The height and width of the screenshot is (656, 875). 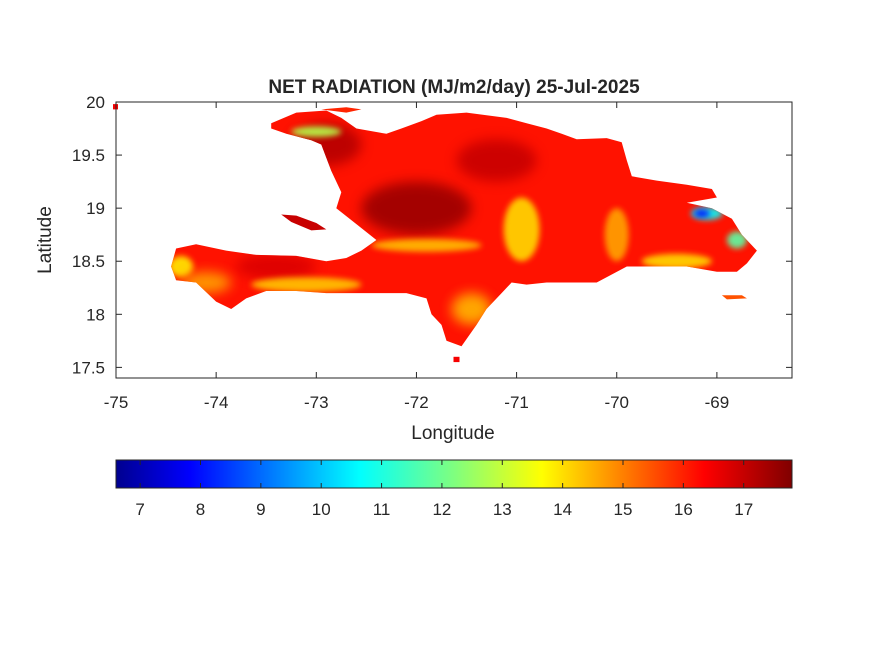 What do you see at coordinates (200, 509) in the screenshot?
I see `colorbar-tick-label: 8` at bounding box center [200, 509].